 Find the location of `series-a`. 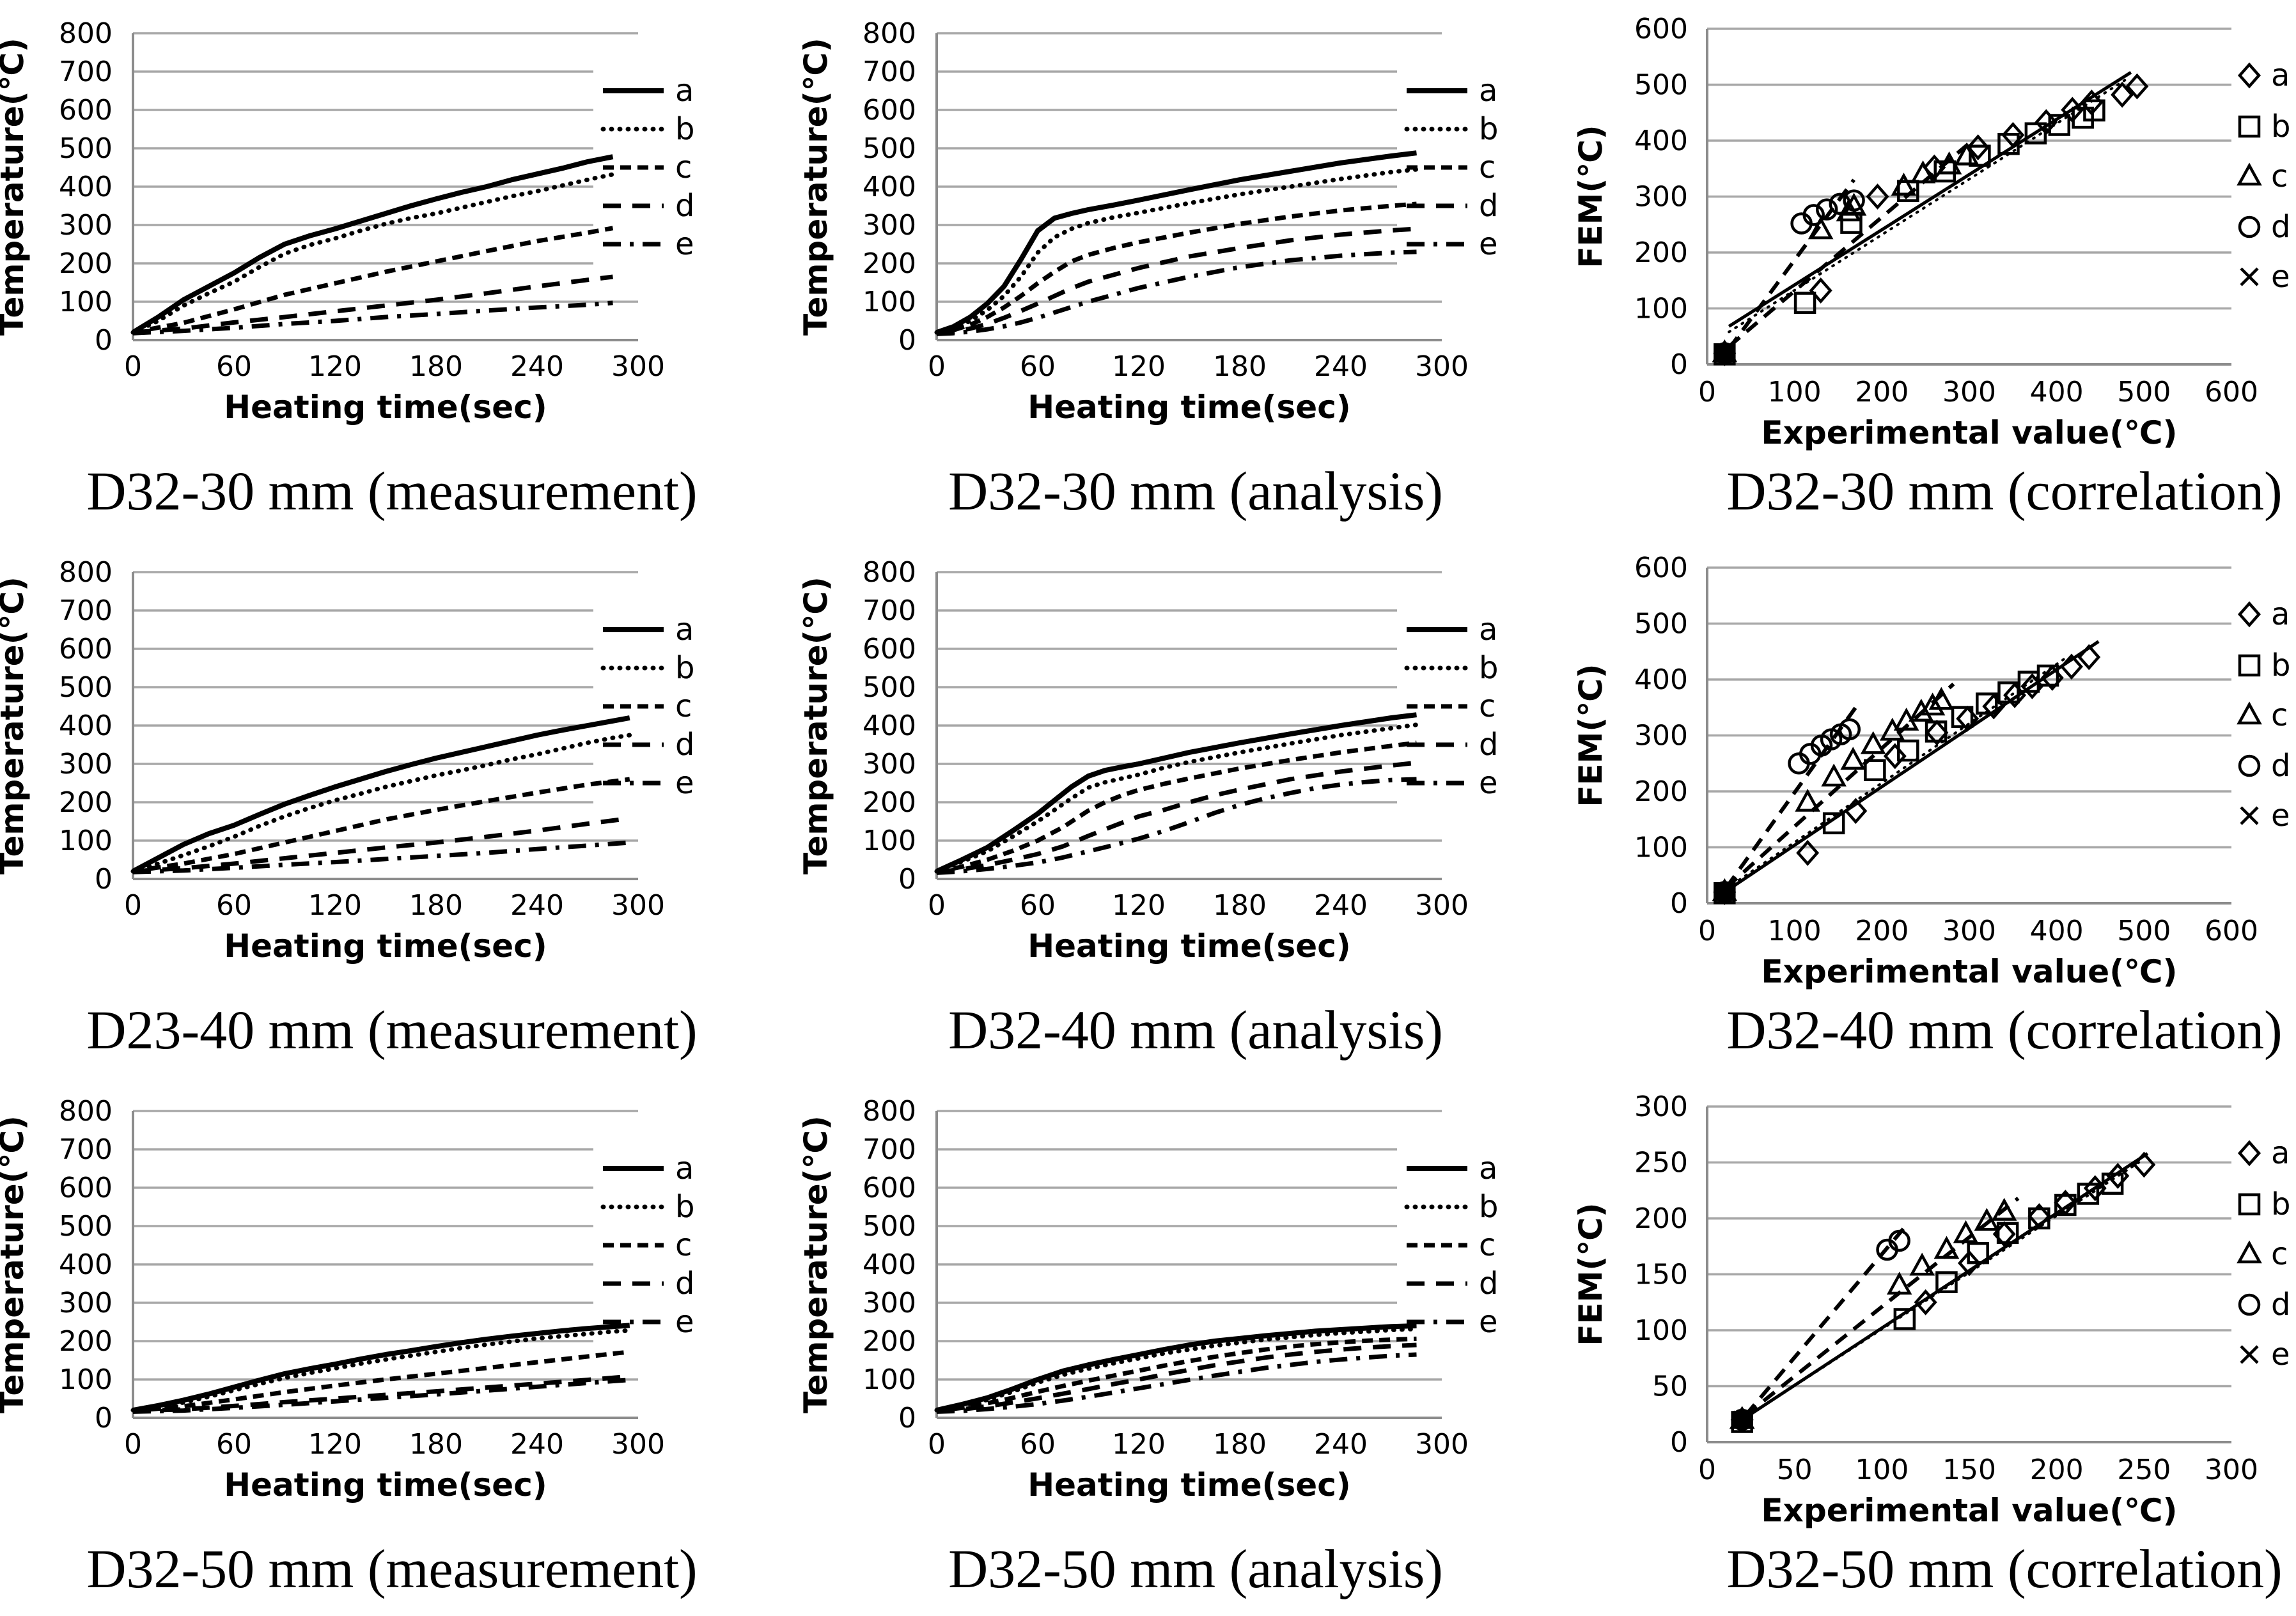

series-a is located at coordinates (381, 794).